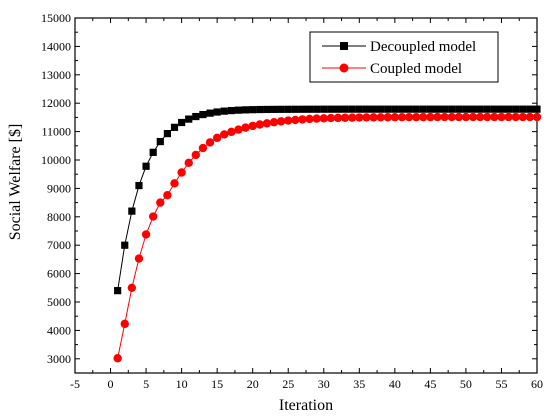  I want to click on y-tick-label: 11000, so click(56, 132).